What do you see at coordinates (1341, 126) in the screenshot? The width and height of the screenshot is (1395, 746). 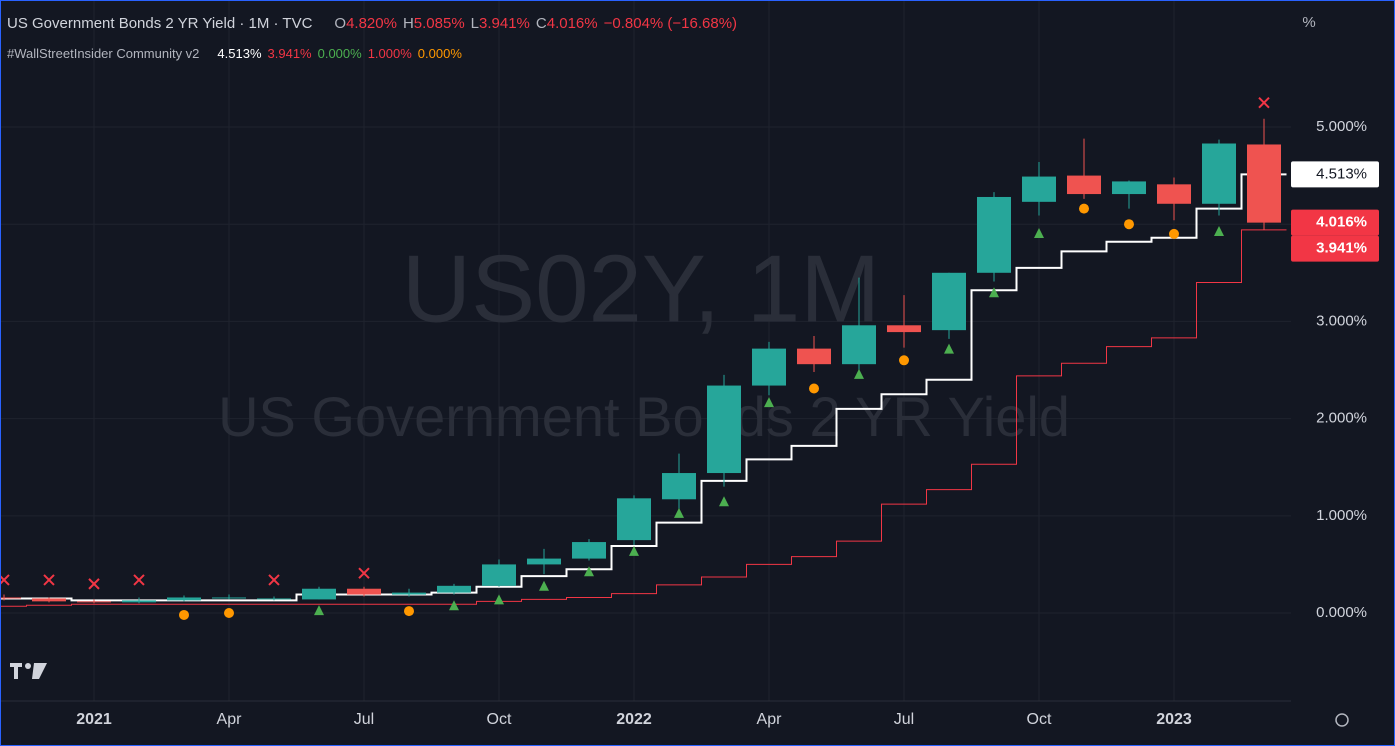 I see `y-tick-label: 5.000%` at bounding box center [1341, 126].